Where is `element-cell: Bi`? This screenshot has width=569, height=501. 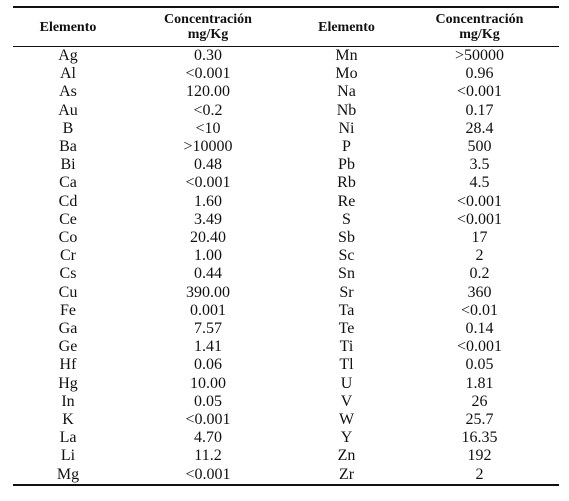 element-cell: Bi is located at coordinates (68, 165).